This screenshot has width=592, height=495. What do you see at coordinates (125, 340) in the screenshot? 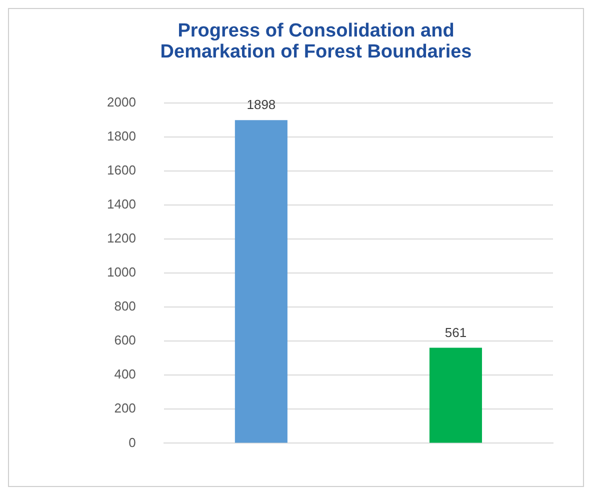
I see `y-tick-label: 600` at bounding box center [125, 340].